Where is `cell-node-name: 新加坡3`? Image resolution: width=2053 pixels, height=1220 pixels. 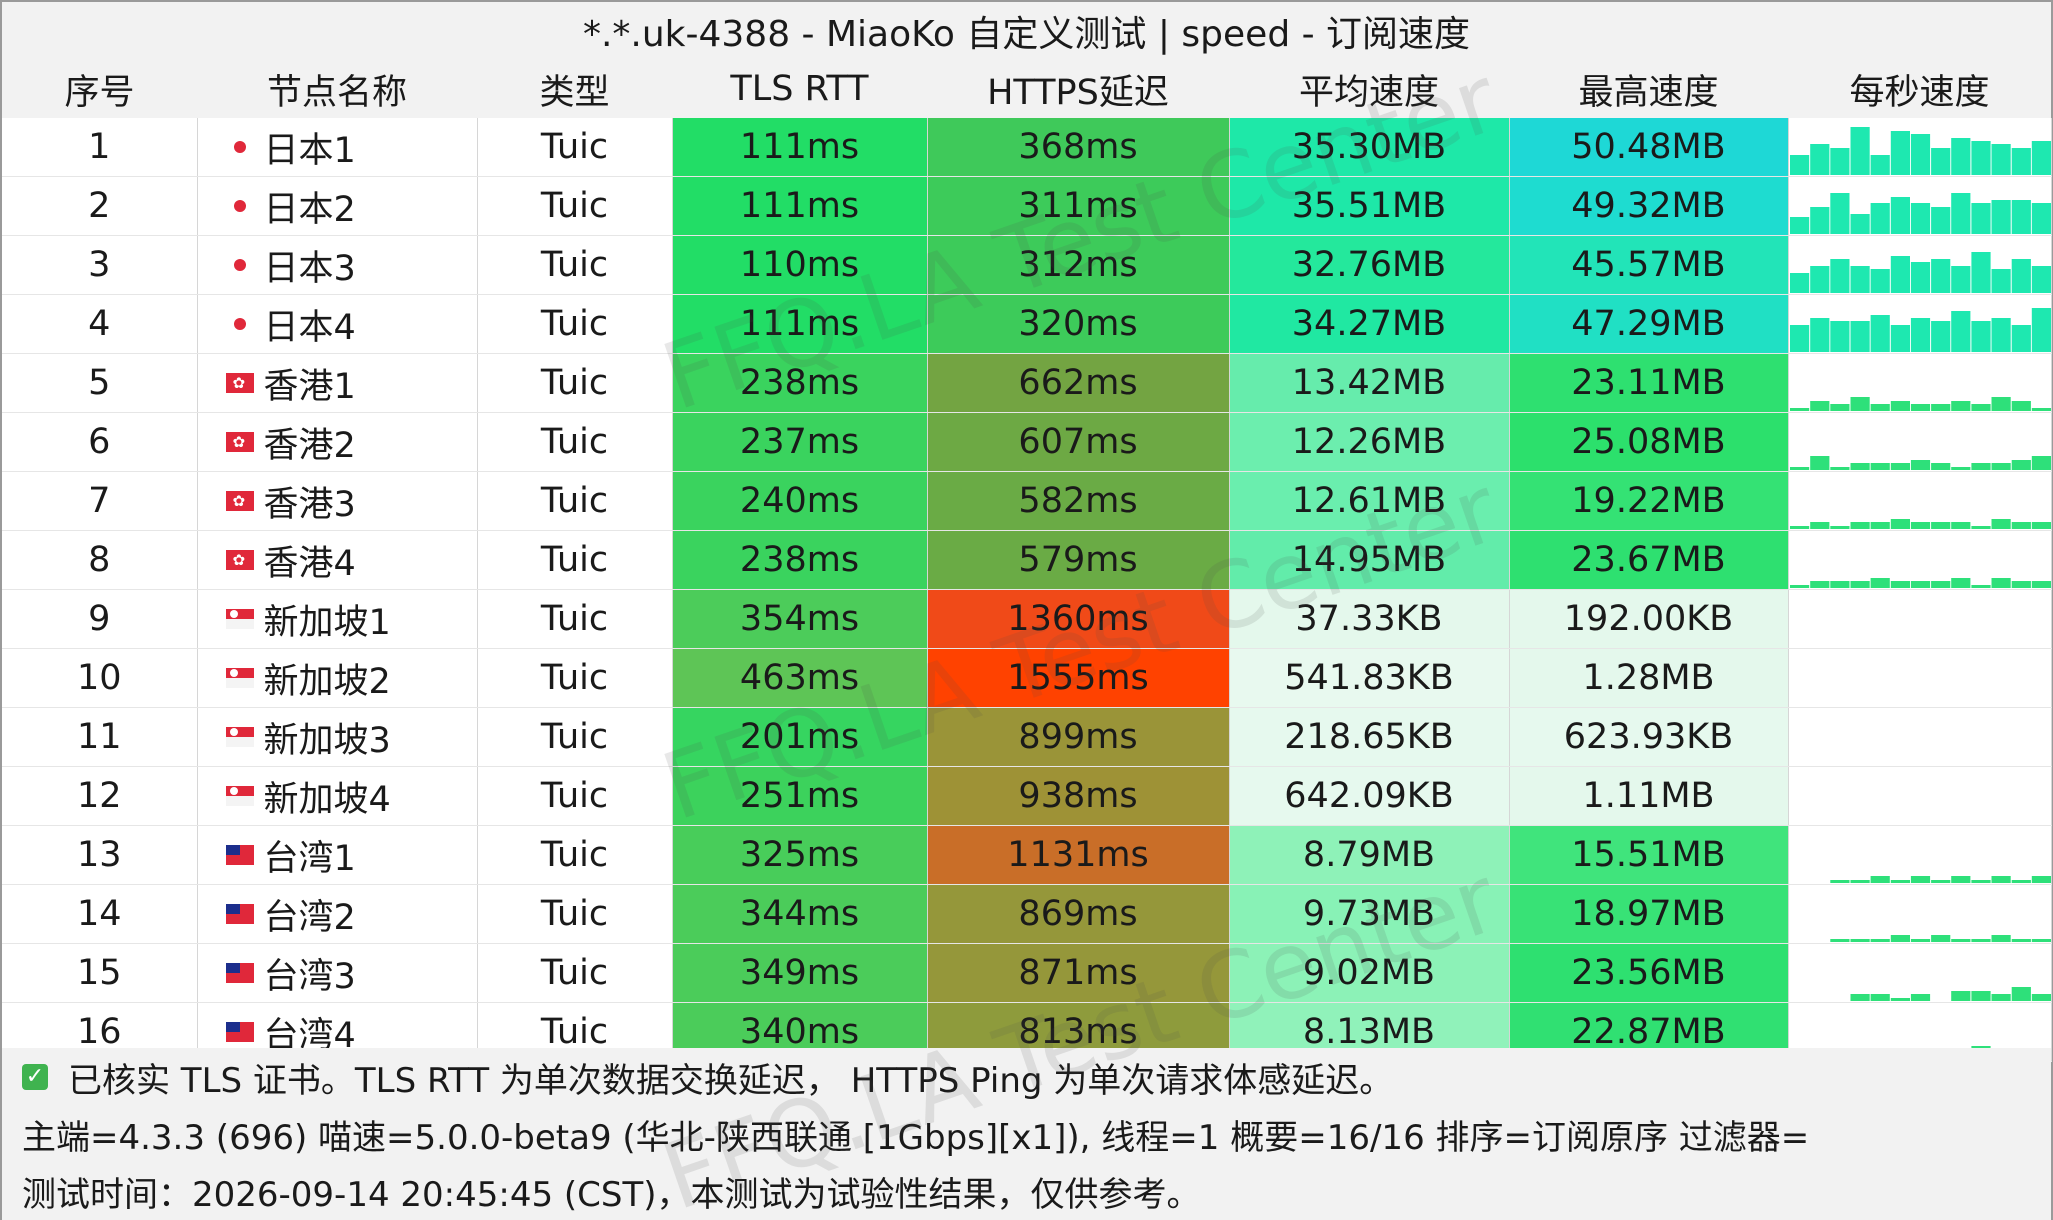 cell-node-name: 新加坡3 is located at coordinates (337, 737).